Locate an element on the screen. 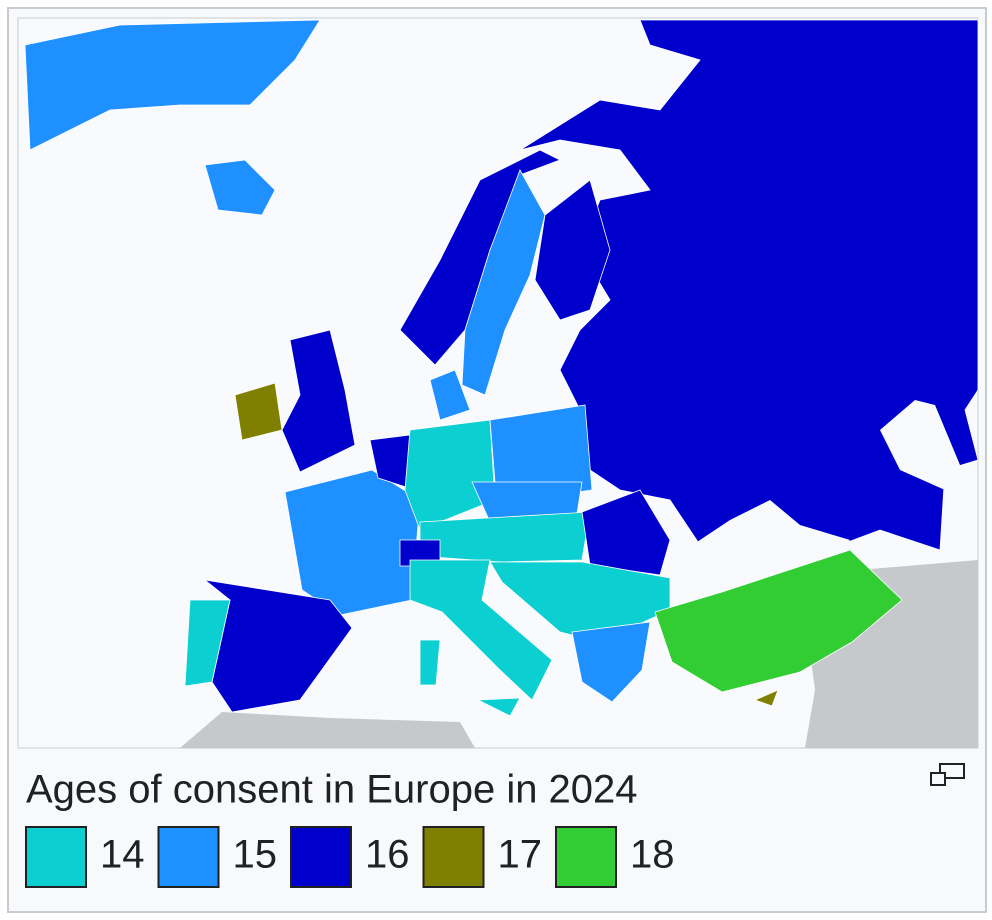 The height and width of the screenshot is (920, 992). italy is located at coordinates (481, 630).